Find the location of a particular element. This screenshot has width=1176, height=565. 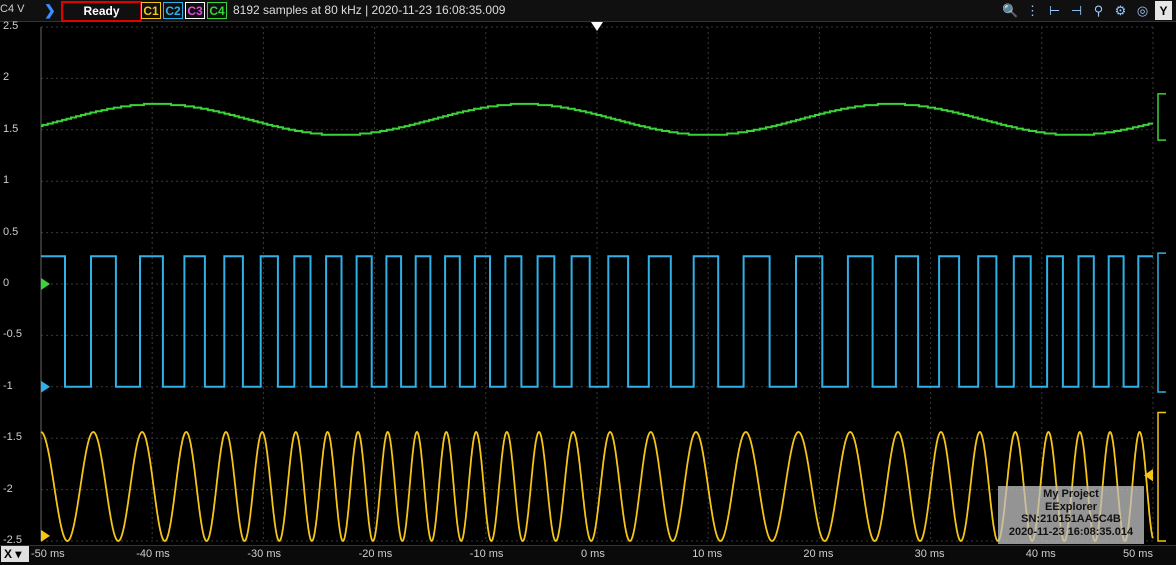

x-tick-label: -20 ms is located at coordinates (375, 554).